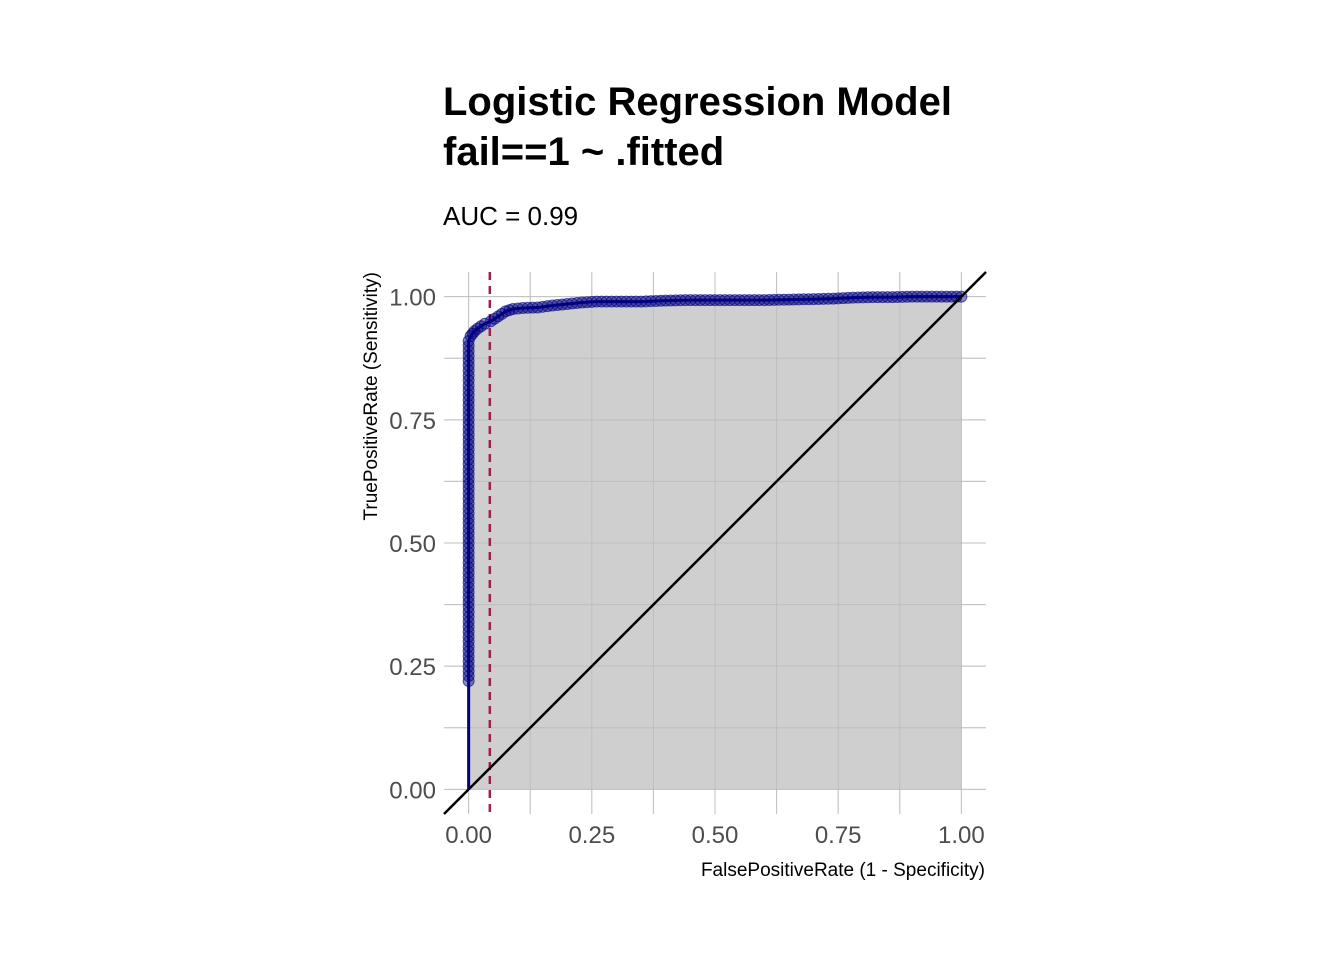 Image resolution: width=1344 pixels, height=960 pixels. I want to click on y-tick-label: 0.25, so click(412, 667).